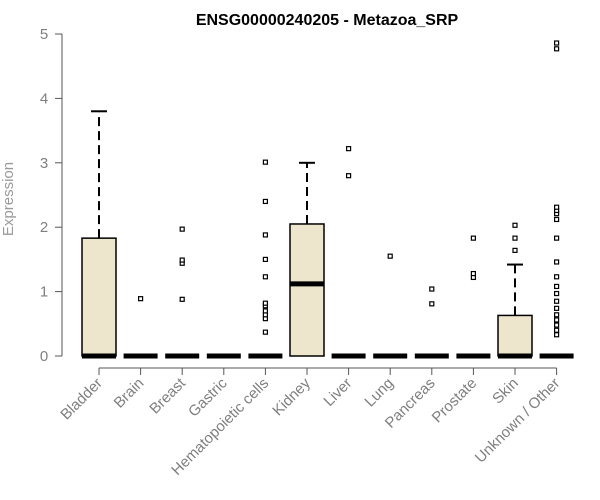 This screenshot has width=600, height=500. I want to click on x-tick-label: Lung, so click(379, 393).